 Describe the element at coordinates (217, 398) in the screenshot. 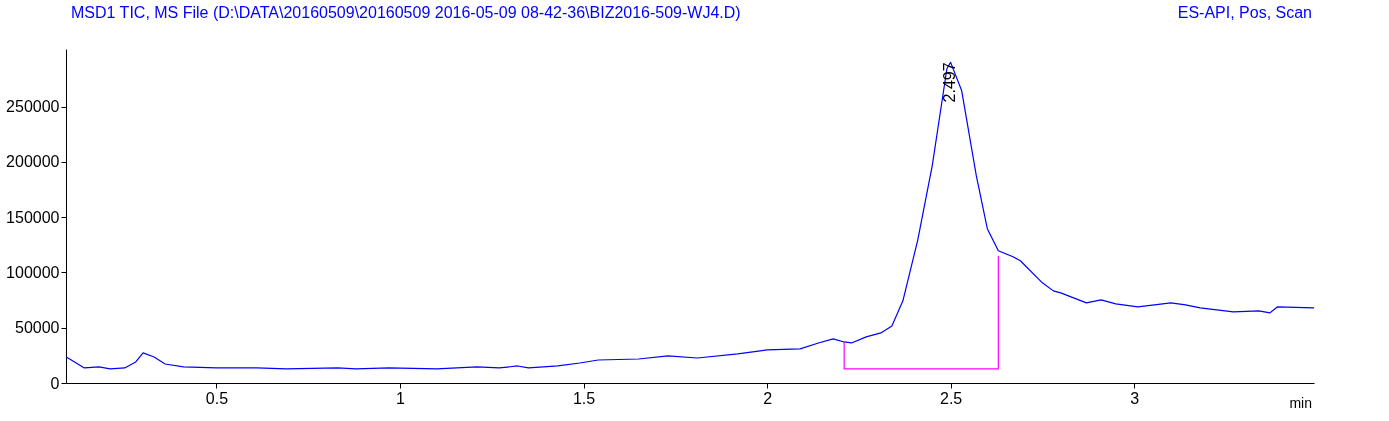

I see `x-tick-label: 0.5` at that location.